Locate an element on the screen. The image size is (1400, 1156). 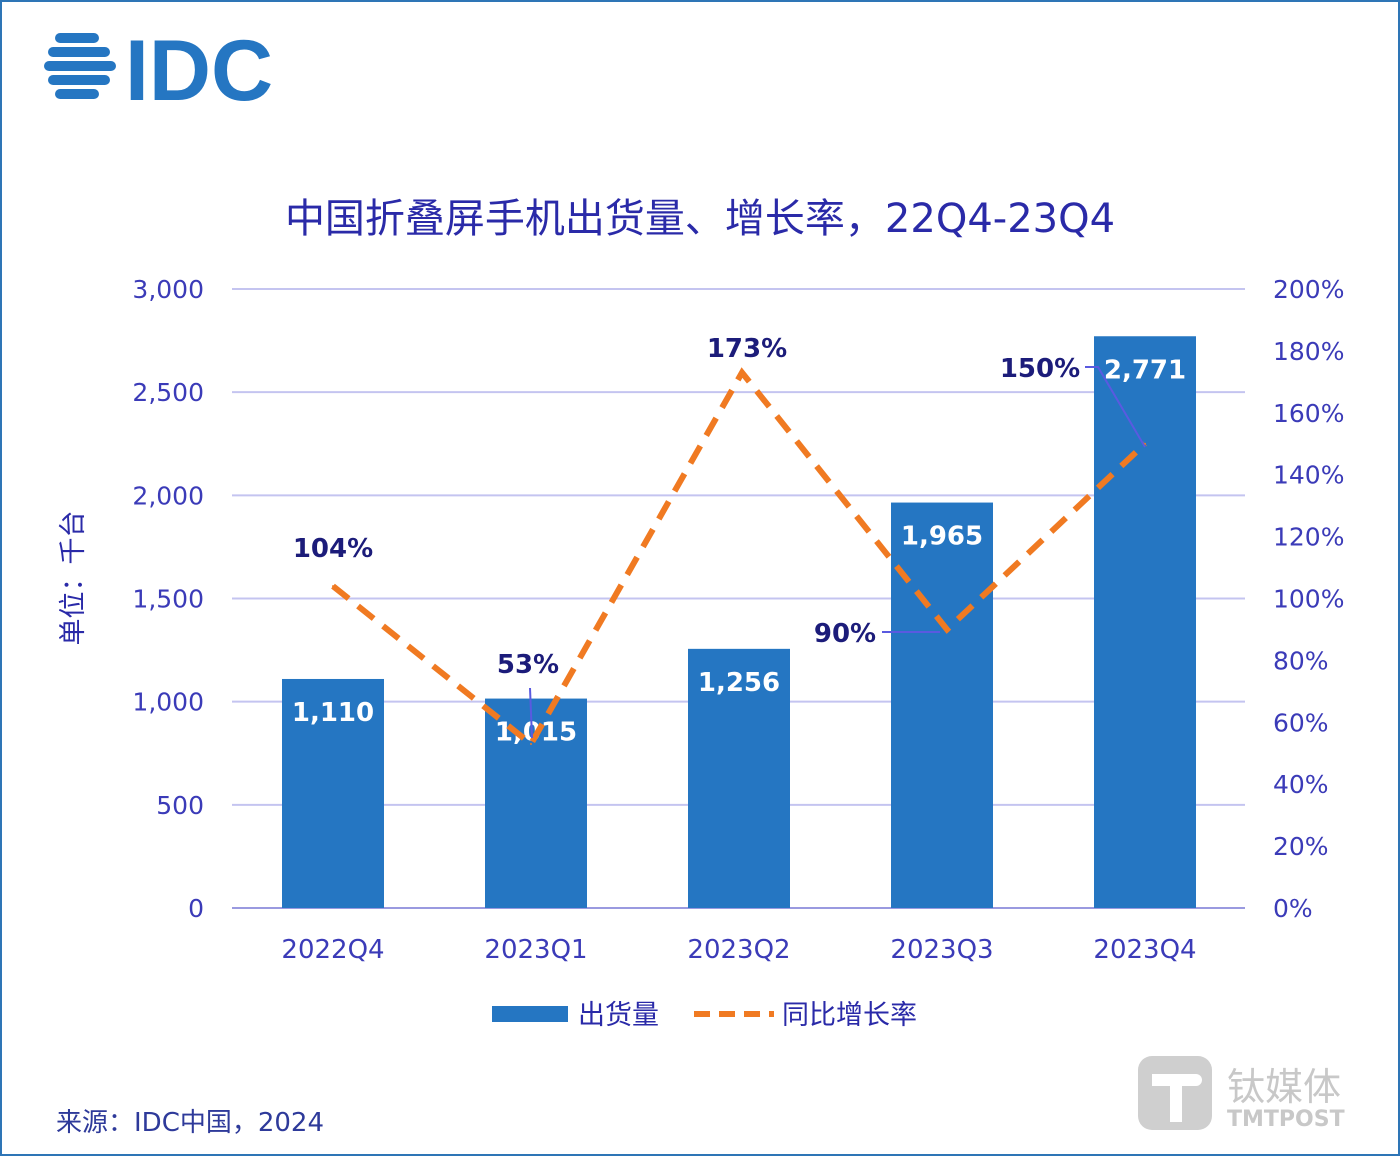
y2-tick-label: 140% is located at coordinates (1308, 475).